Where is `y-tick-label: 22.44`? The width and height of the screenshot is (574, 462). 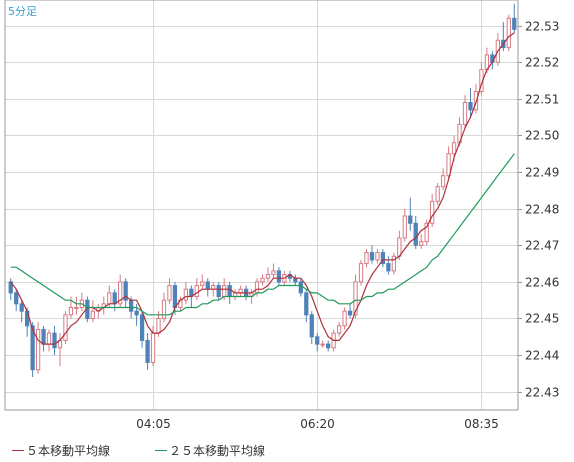
y-tick-label: 22.44 is located at coordinates (542, 356).